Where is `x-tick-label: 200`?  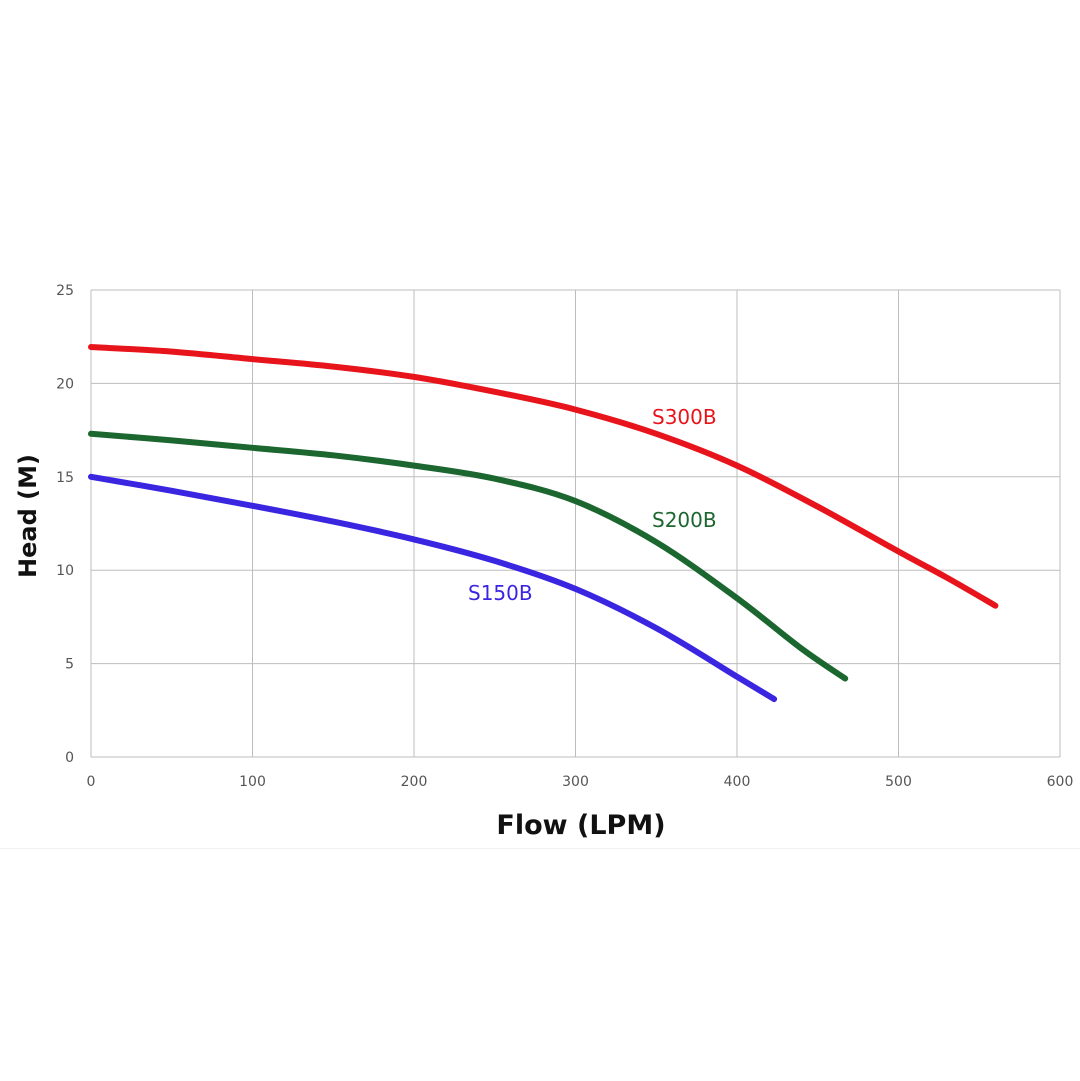
x-tick-label: 200 is located at coordinates (414, 782).